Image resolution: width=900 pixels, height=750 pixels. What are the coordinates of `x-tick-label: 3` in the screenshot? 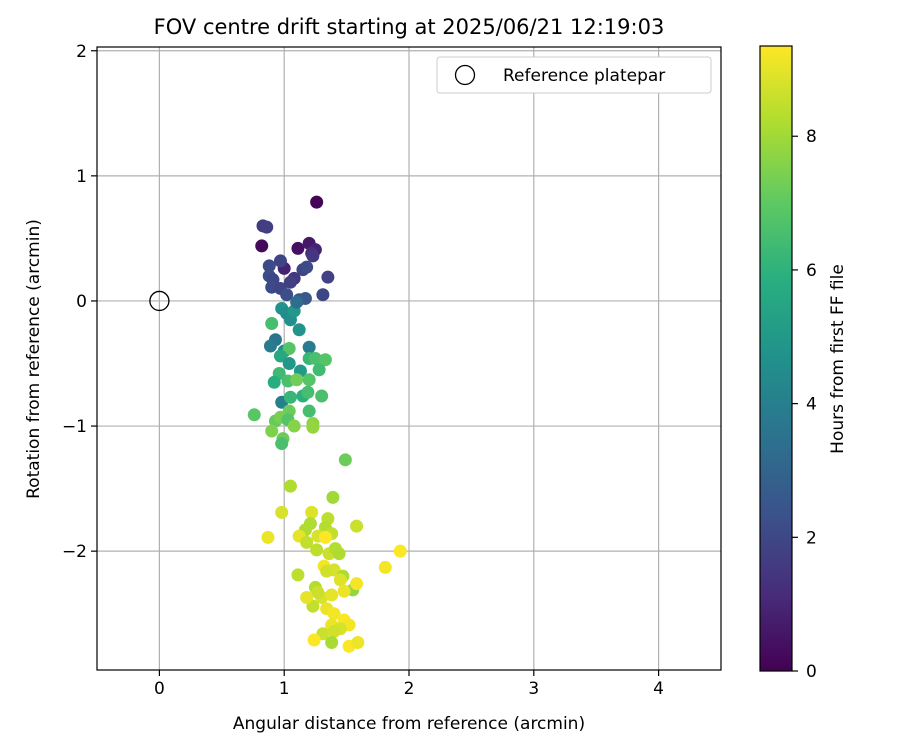 It's located at (533, 689).